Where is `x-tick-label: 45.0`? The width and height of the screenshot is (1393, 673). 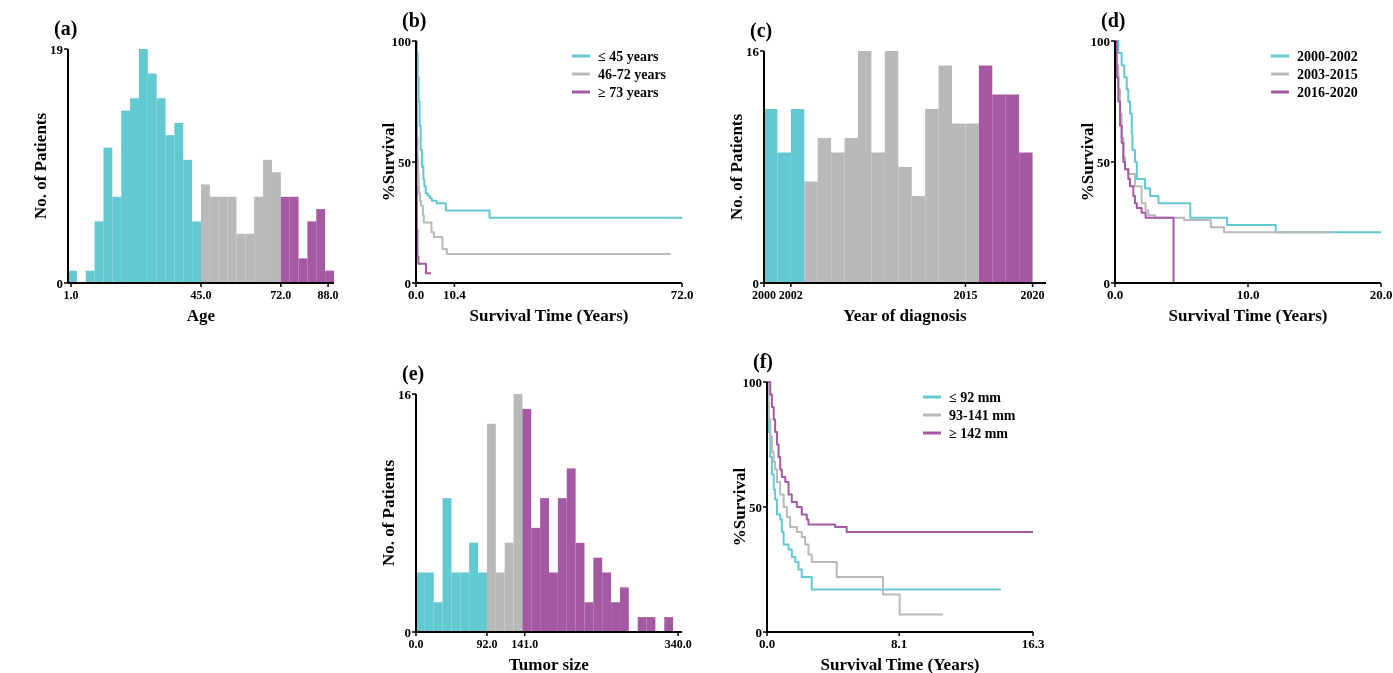
x-tick-label: 45.0 is located at coordinates (201, 295).